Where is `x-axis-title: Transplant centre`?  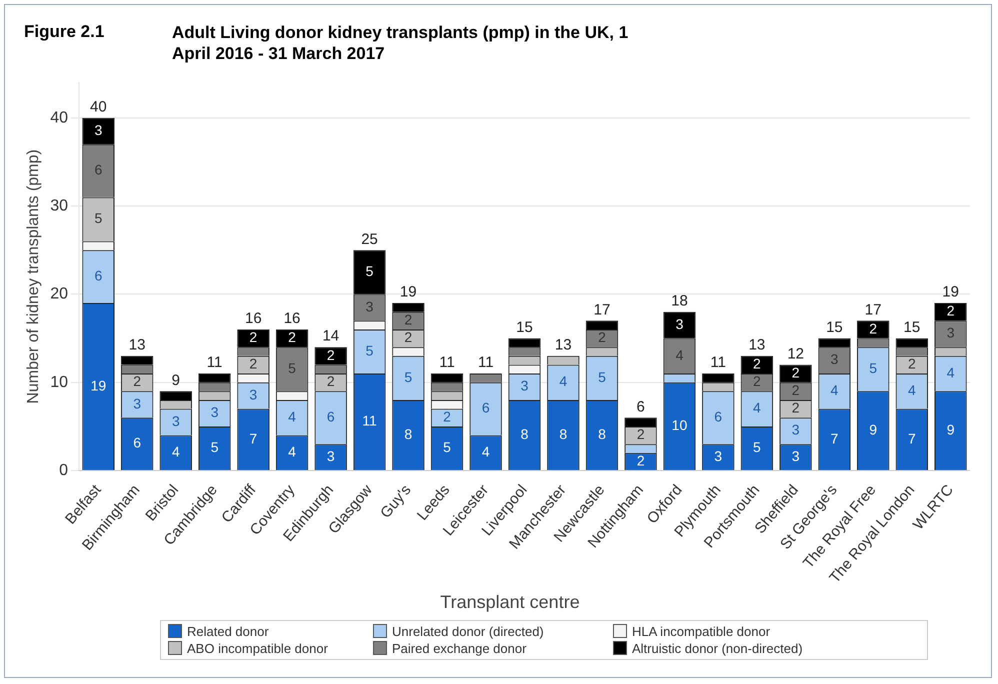 x-axis-title: Transplant centre is located at coordinates (510, 602).